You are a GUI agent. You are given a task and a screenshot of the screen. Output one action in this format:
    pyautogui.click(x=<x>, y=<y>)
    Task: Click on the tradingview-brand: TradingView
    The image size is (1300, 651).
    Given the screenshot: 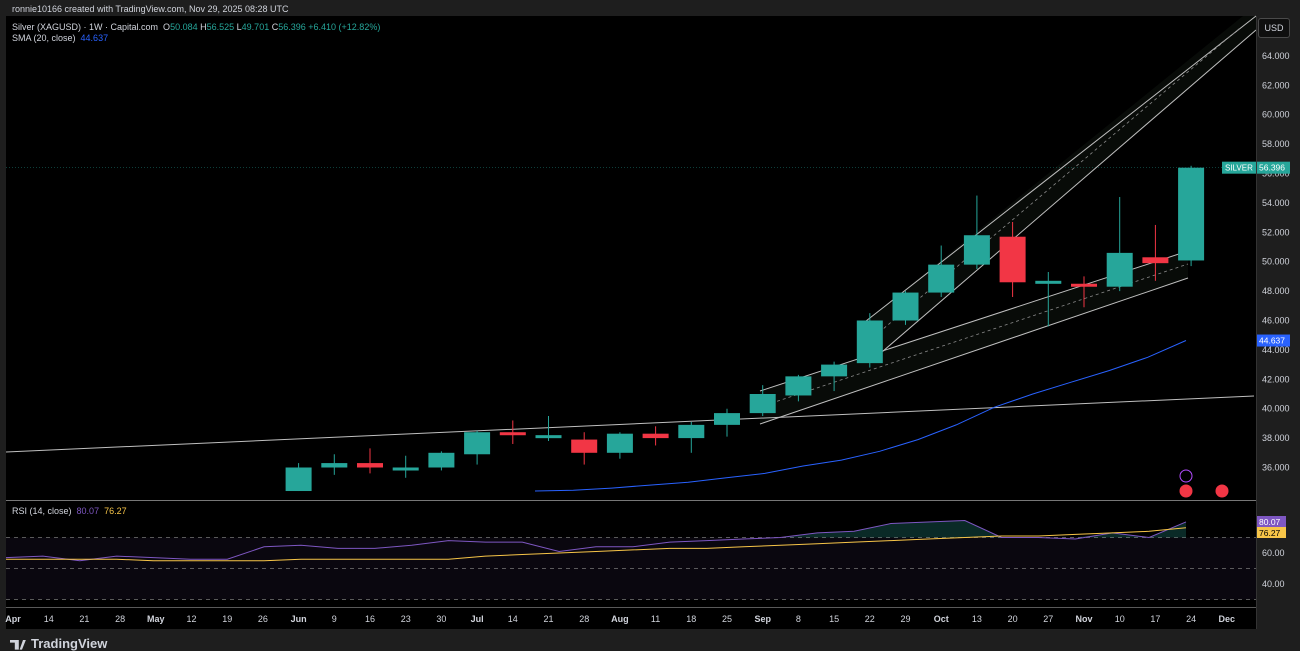 What is the action you would take?
    pyautogui.click(x=69, y=643)
    